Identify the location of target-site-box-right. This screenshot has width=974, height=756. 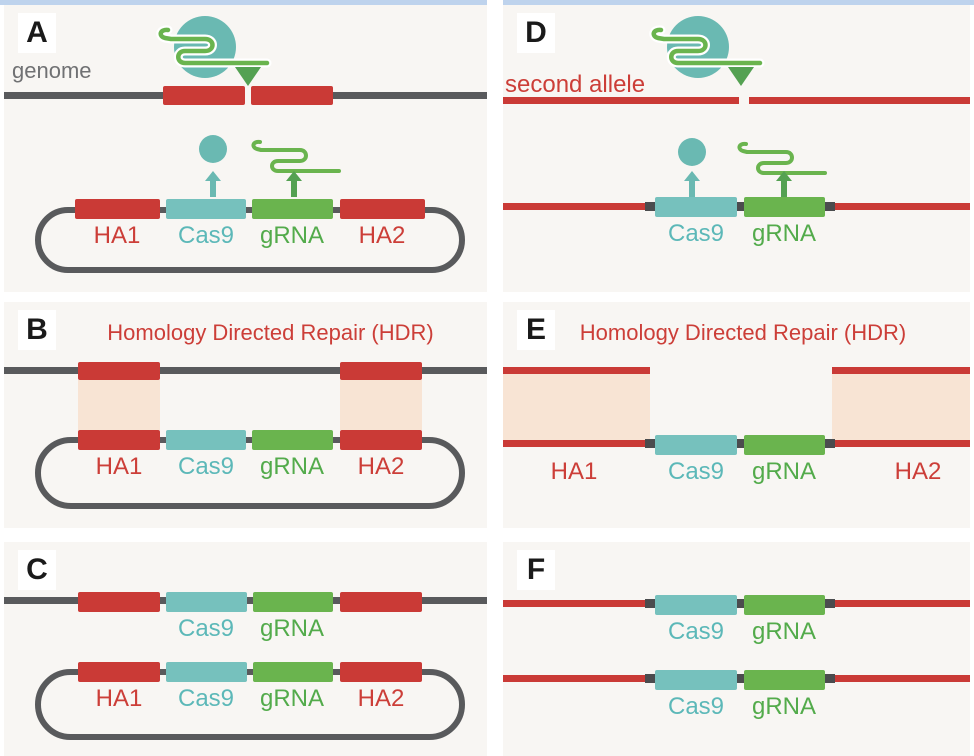
(292, 95).